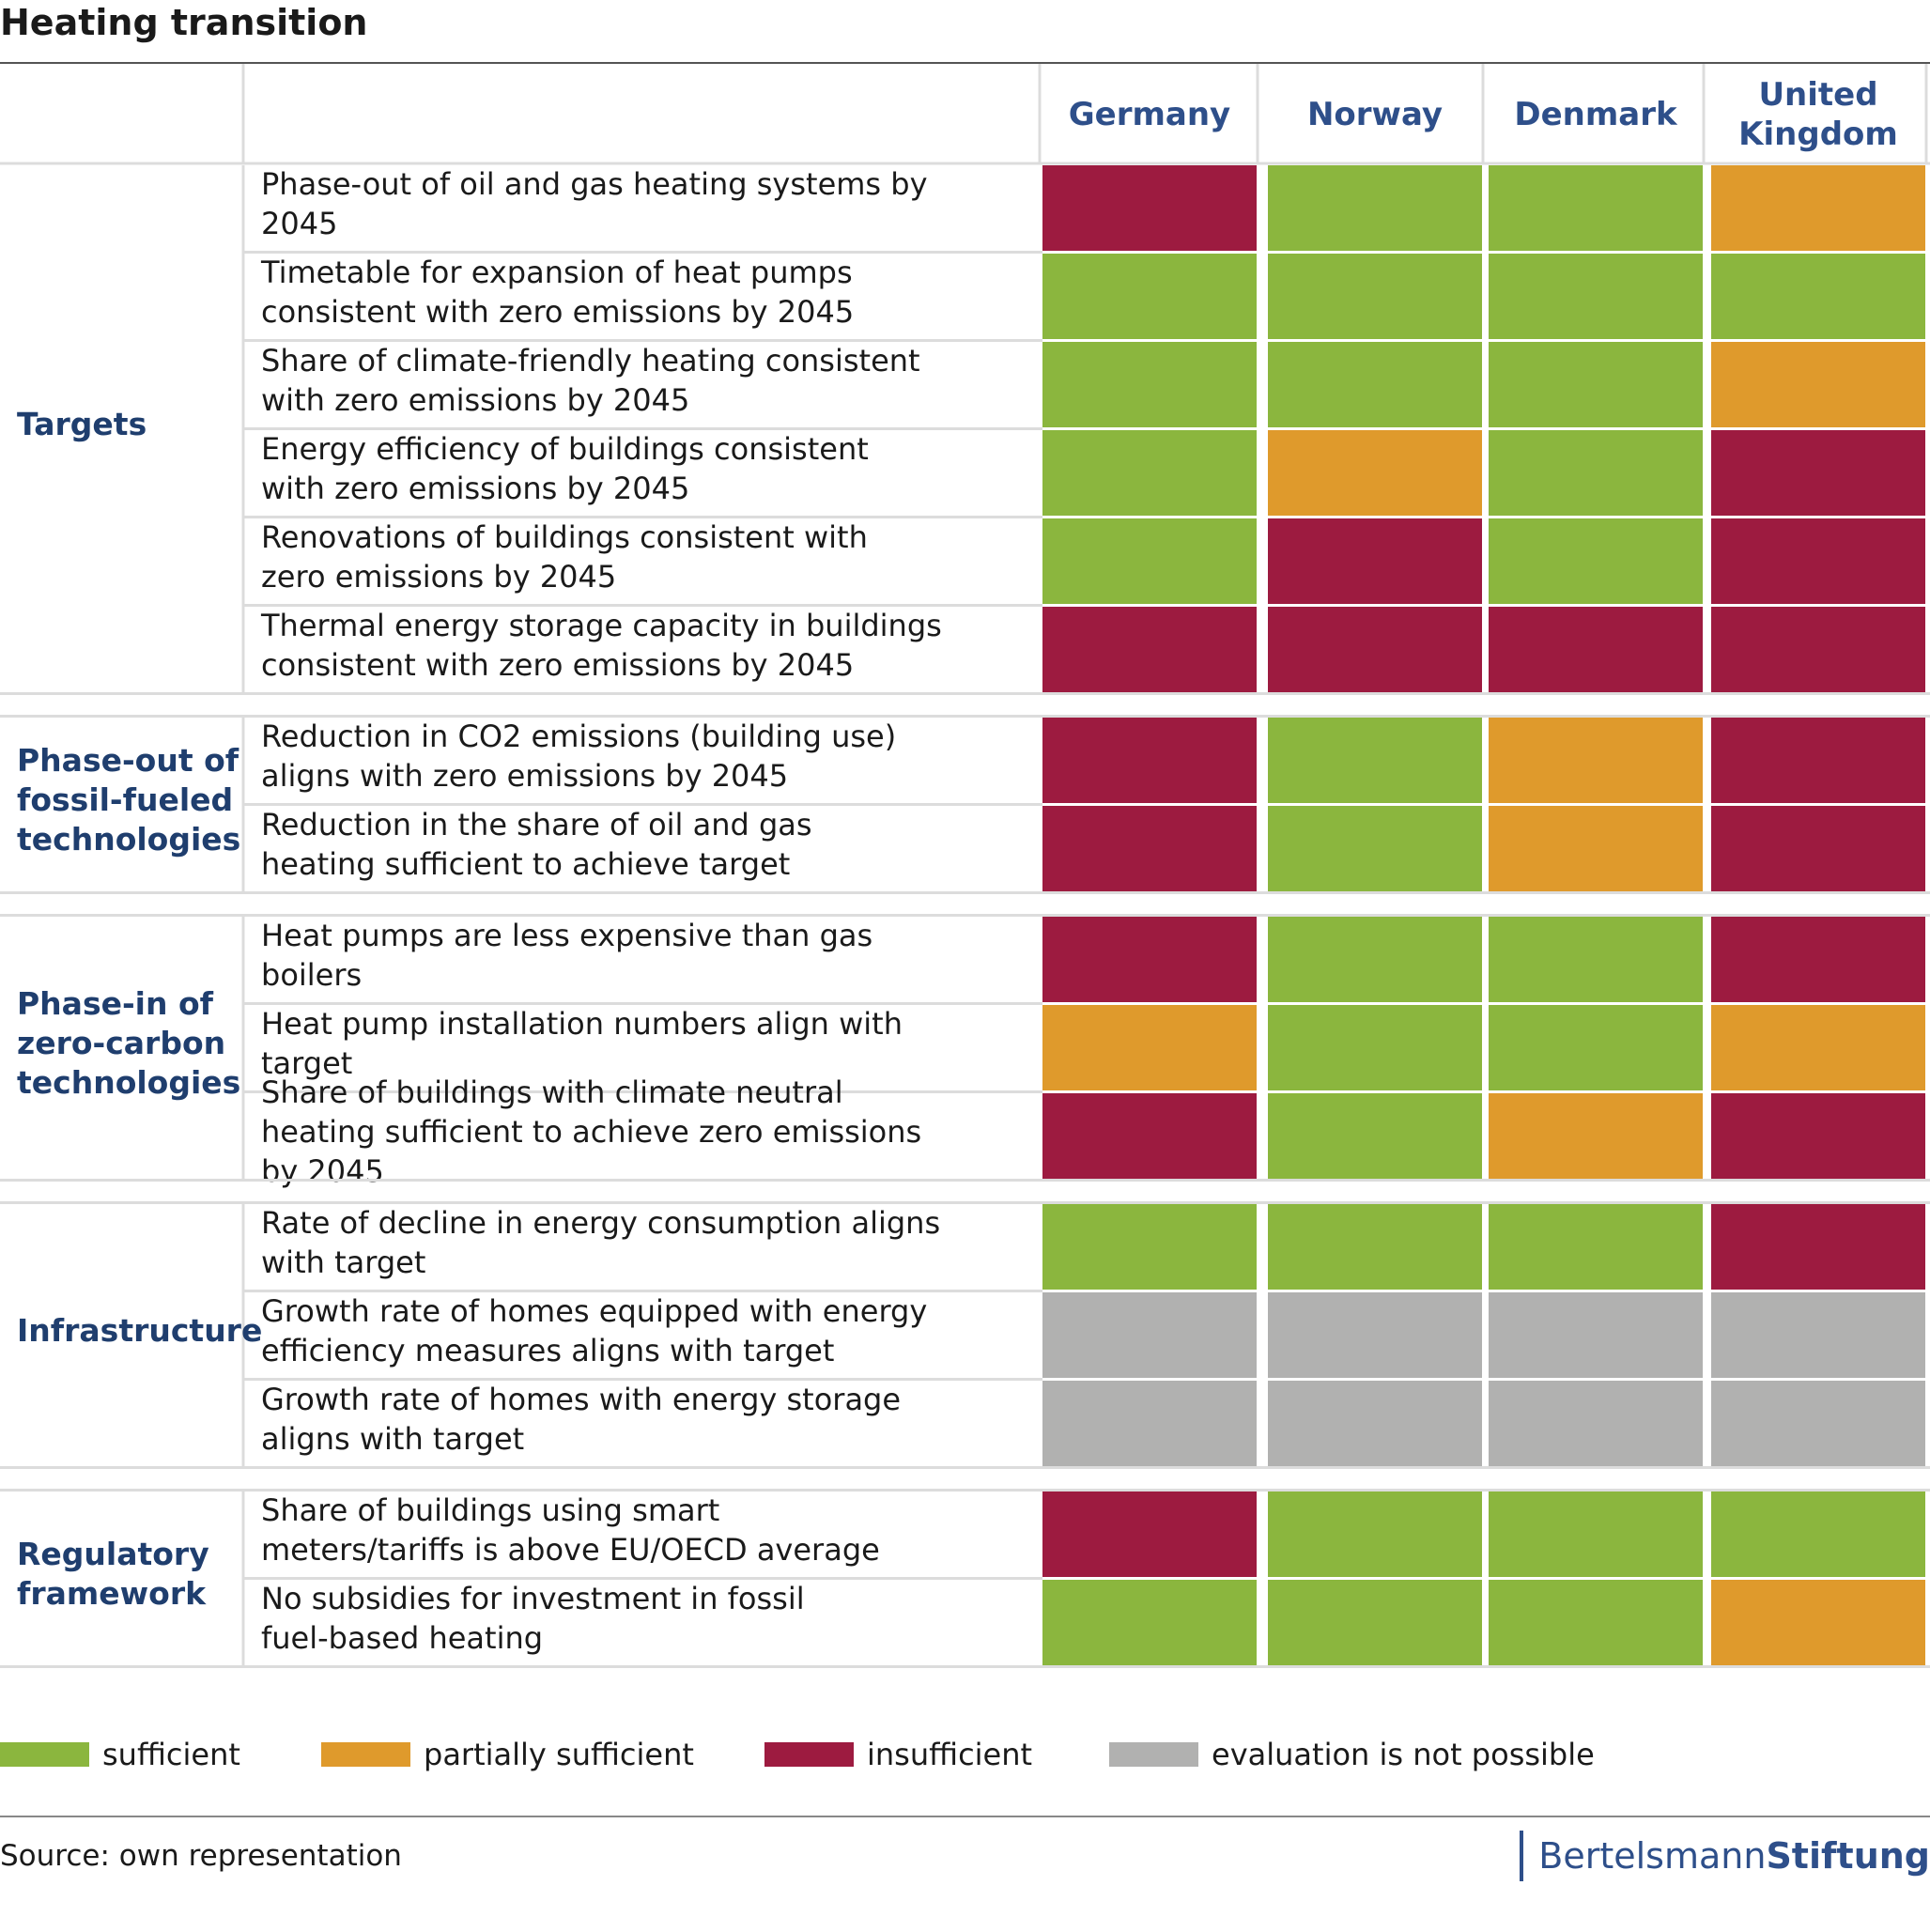  Describe the element at coordinates (201, 1856) in the screenshot. I see `source-note: Source: own representation` at that location.